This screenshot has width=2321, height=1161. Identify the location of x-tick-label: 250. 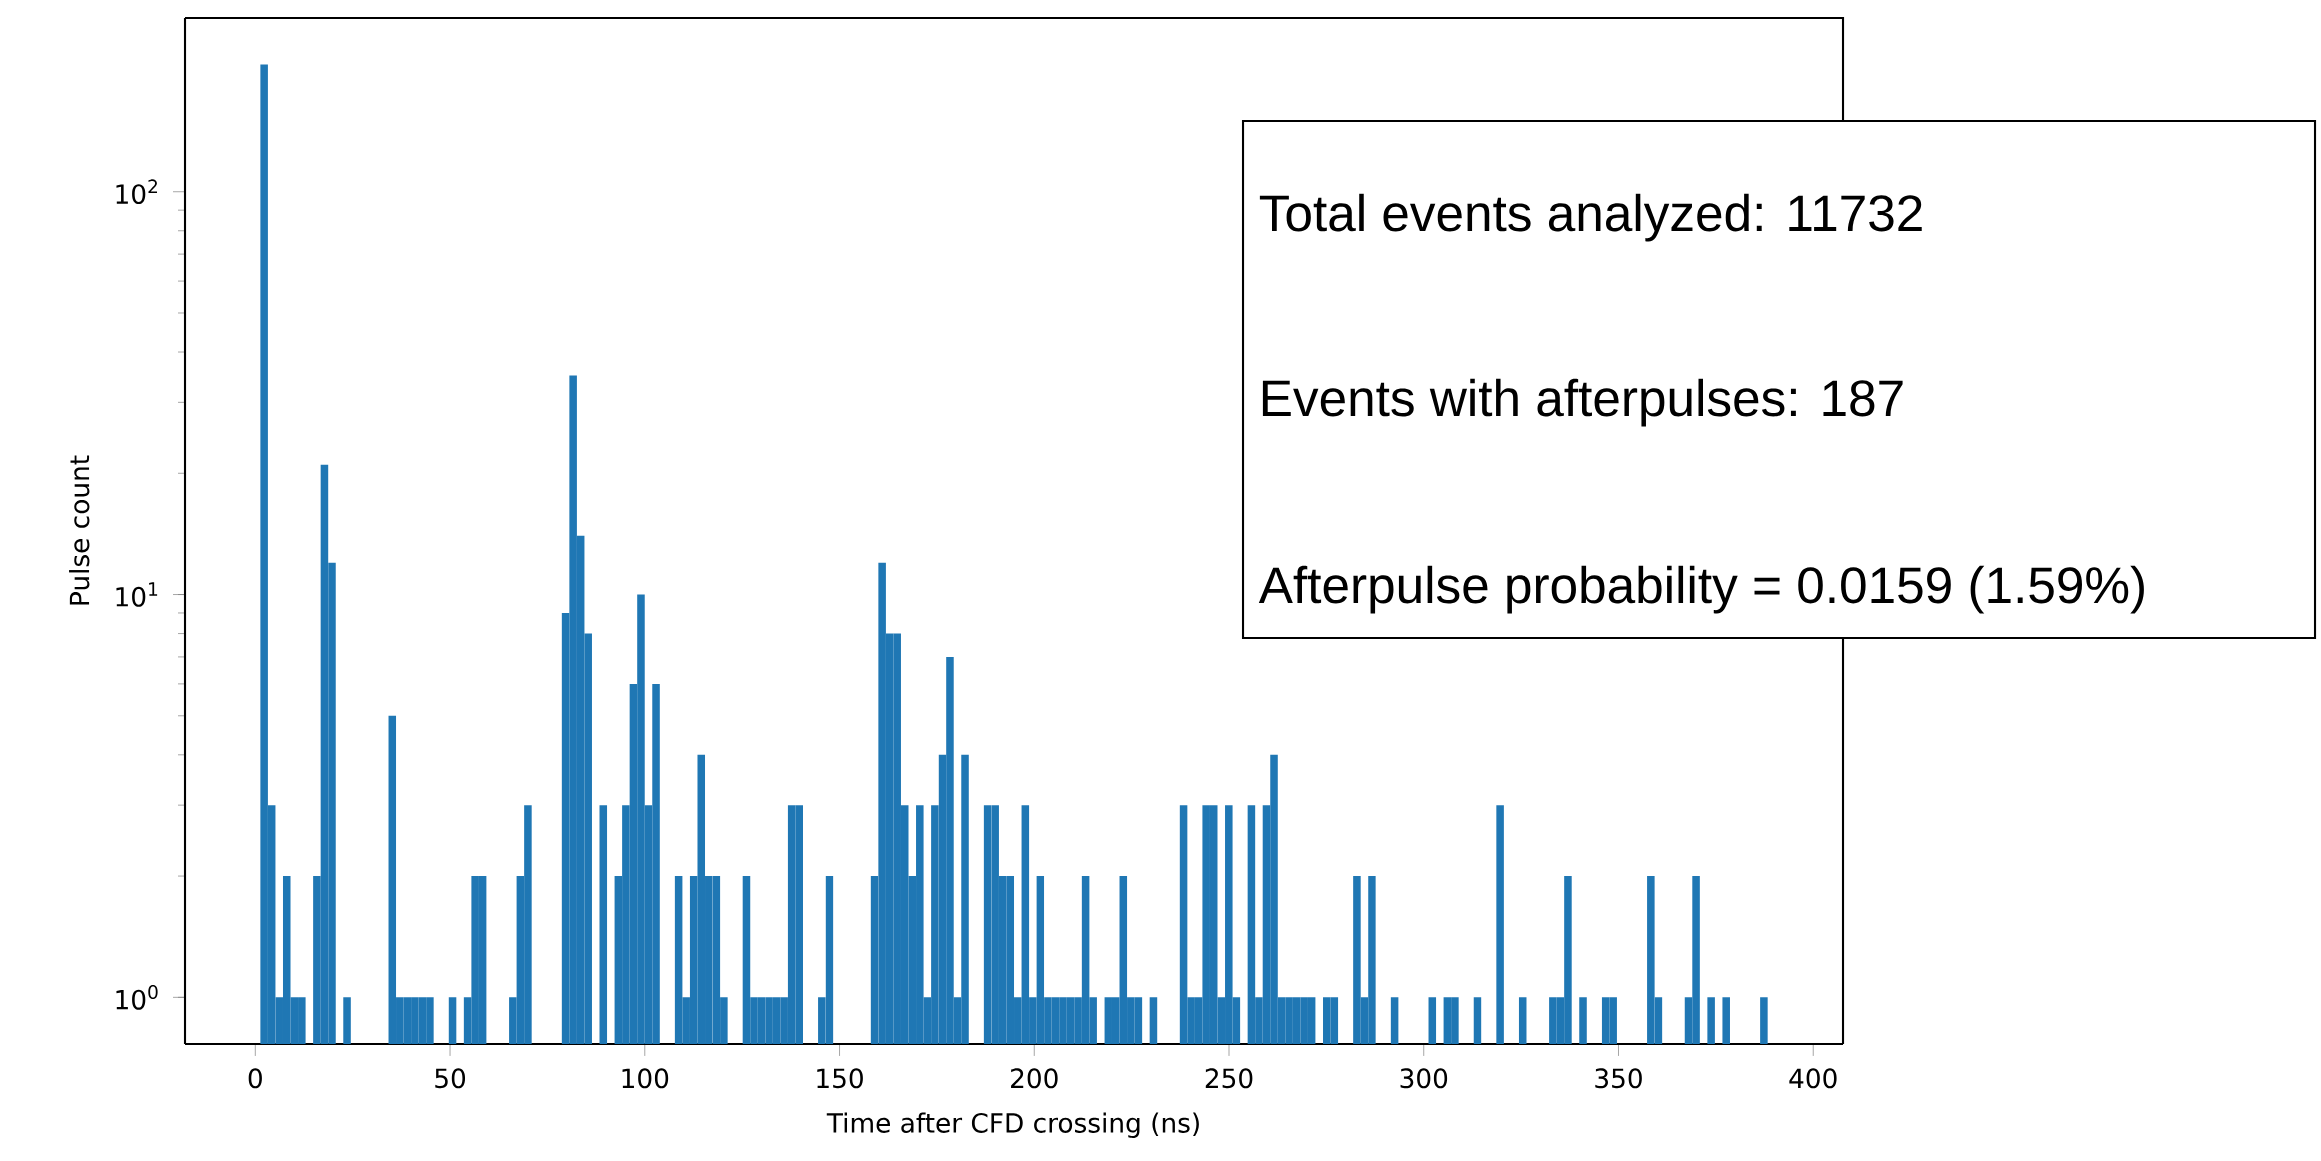
(1229, 1078).